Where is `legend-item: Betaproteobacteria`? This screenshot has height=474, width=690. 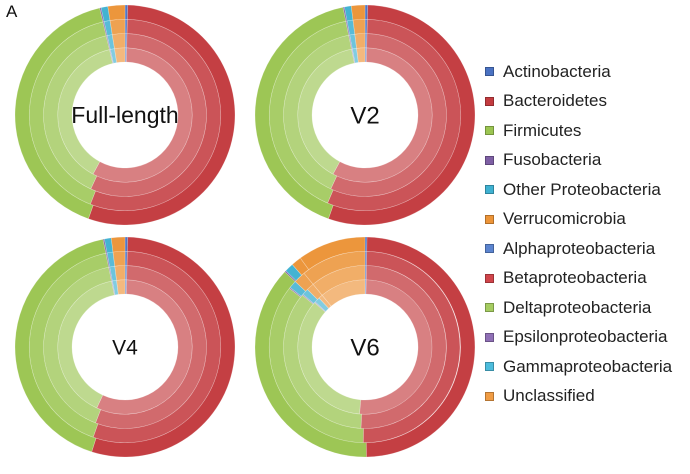
legend-item: Betaproteobacteria is located at coordinates (578, 279).